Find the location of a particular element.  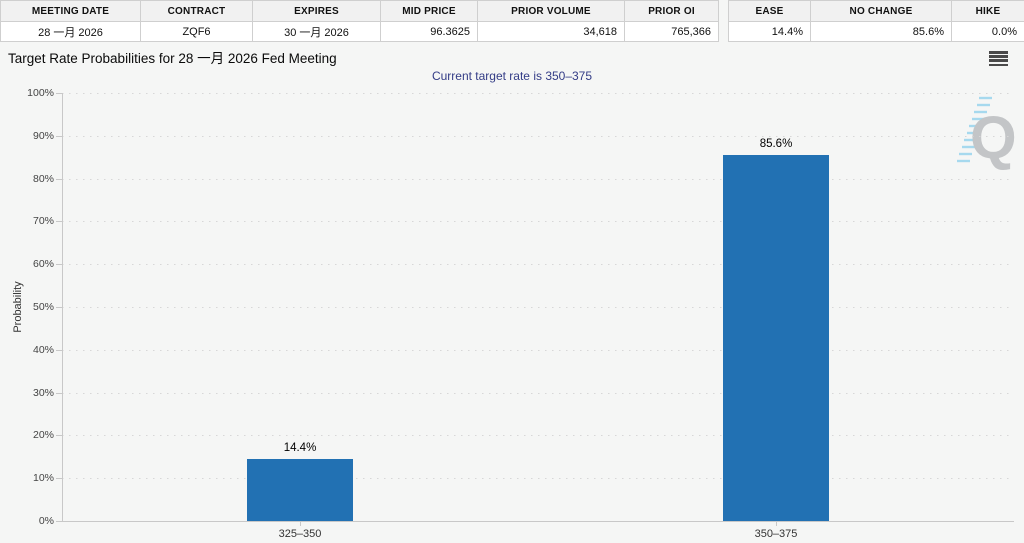

y-tick-label: 90% is located at coordinates (43, 135).